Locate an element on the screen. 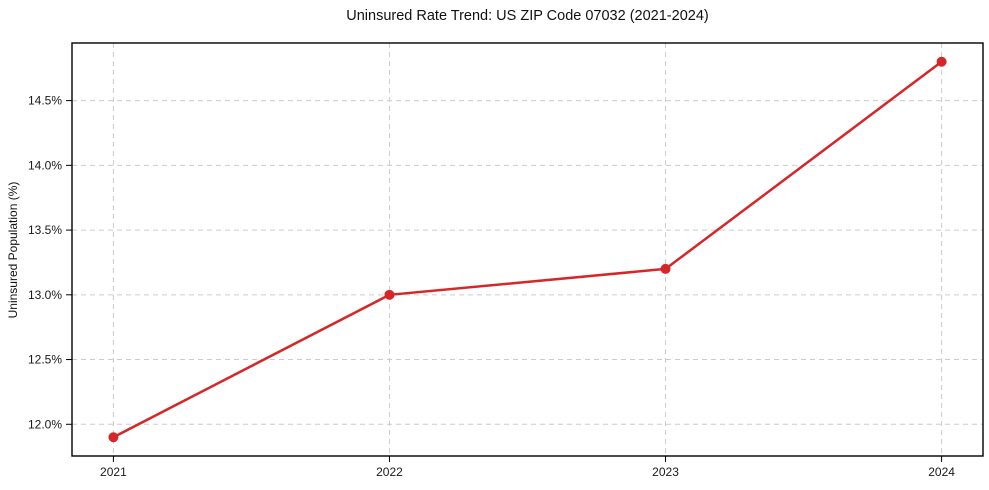  x-tick-label: 2021 is located at coordinates (113, 472).